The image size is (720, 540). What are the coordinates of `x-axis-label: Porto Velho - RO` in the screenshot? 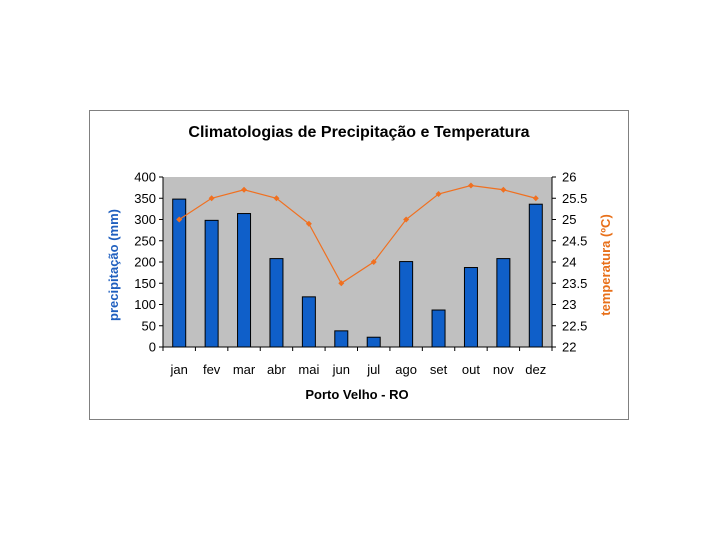 It's located at (356, 394).